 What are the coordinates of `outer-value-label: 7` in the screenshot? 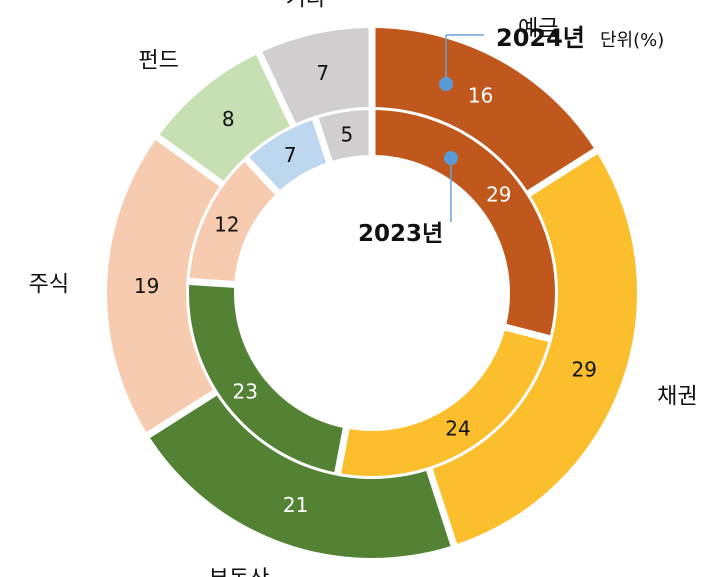 It's located at (322, 73).